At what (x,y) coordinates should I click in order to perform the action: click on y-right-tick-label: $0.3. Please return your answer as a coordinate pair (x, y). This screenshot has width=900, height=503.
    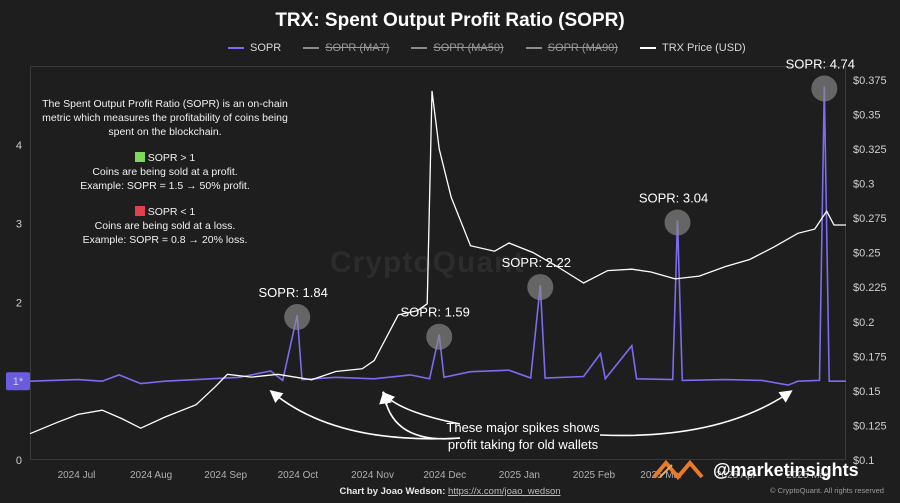
    Looking at the image, I should click on (863, 185).